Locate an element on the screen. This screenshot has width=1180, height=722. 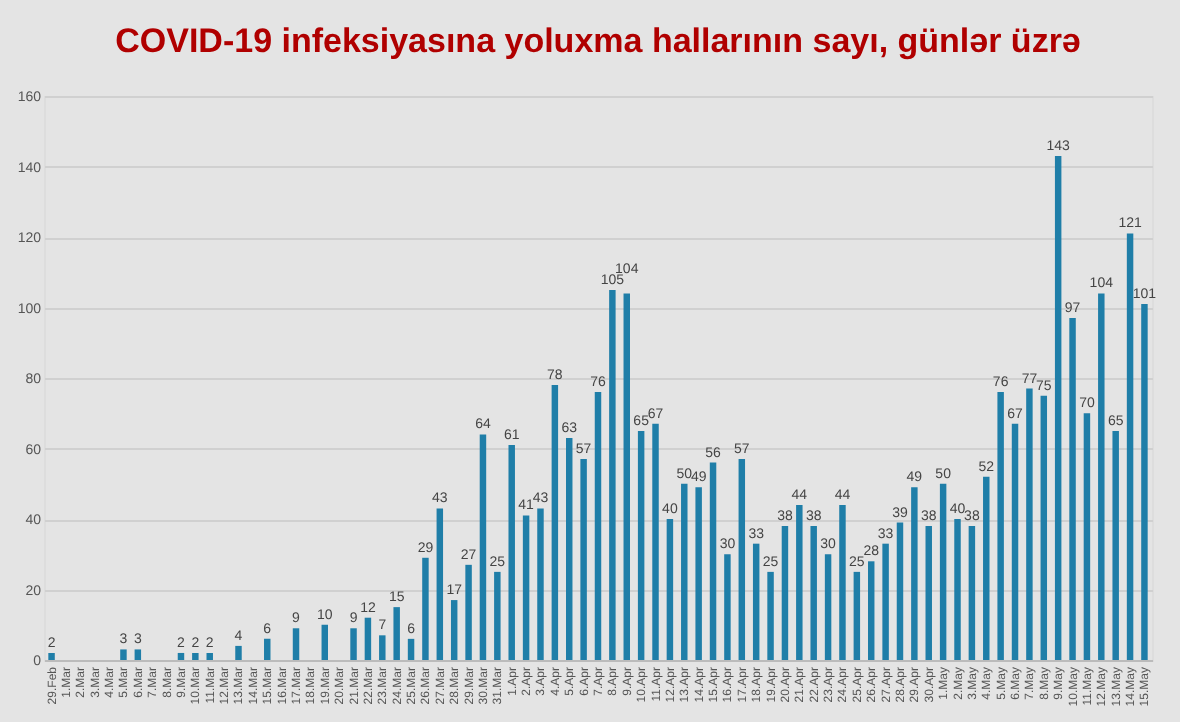
chart-title: COVID-19 infeksiyasına yoluxma hallarının sayı, günlər üzrə is located at coordinates (598, 41).